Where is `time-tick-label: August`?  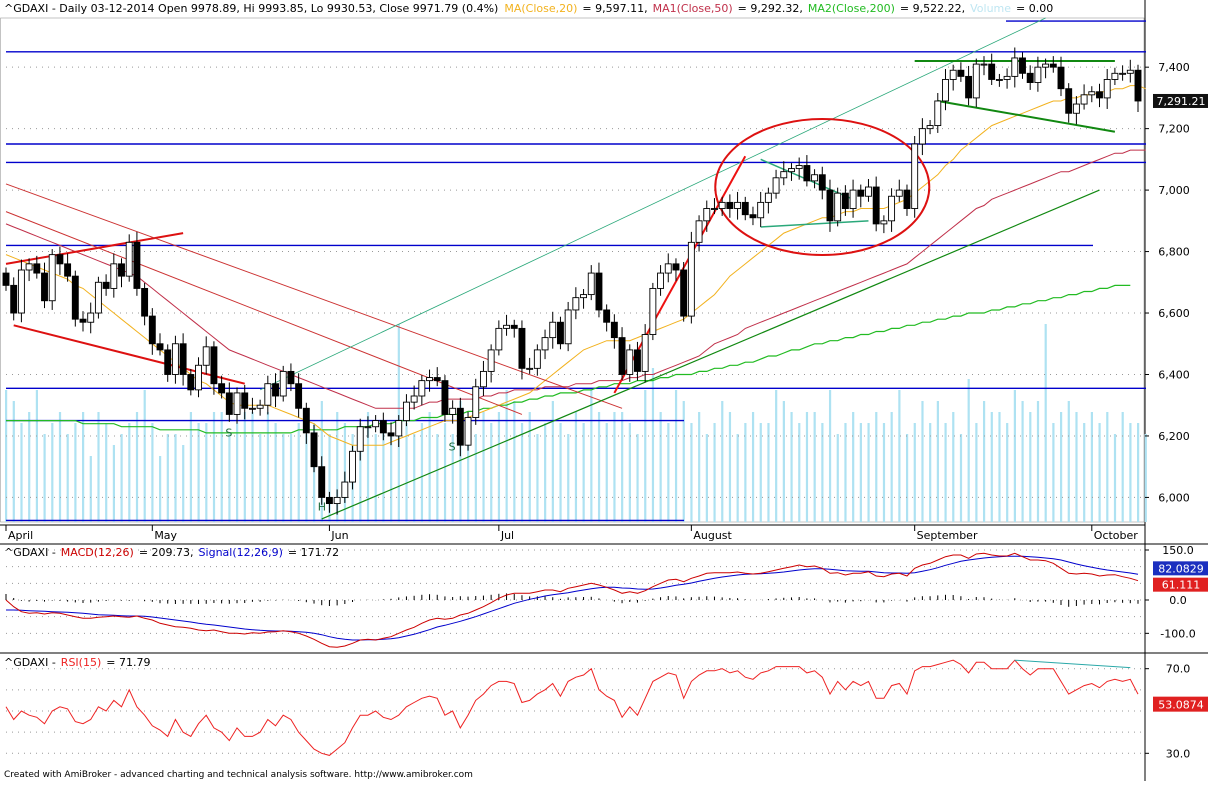
time-tick-label: August is located at coordinates (712, 535).